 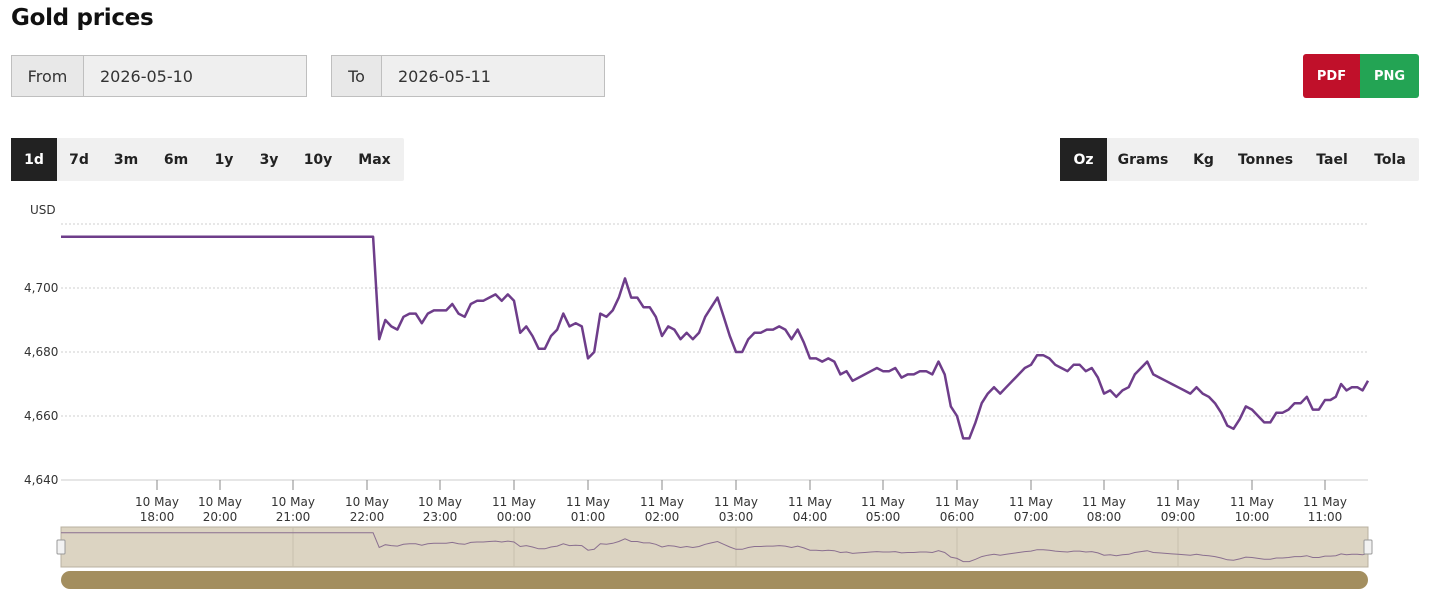 I want to click on from-date-input: 2026-05-10, so click(x=195, y=76).